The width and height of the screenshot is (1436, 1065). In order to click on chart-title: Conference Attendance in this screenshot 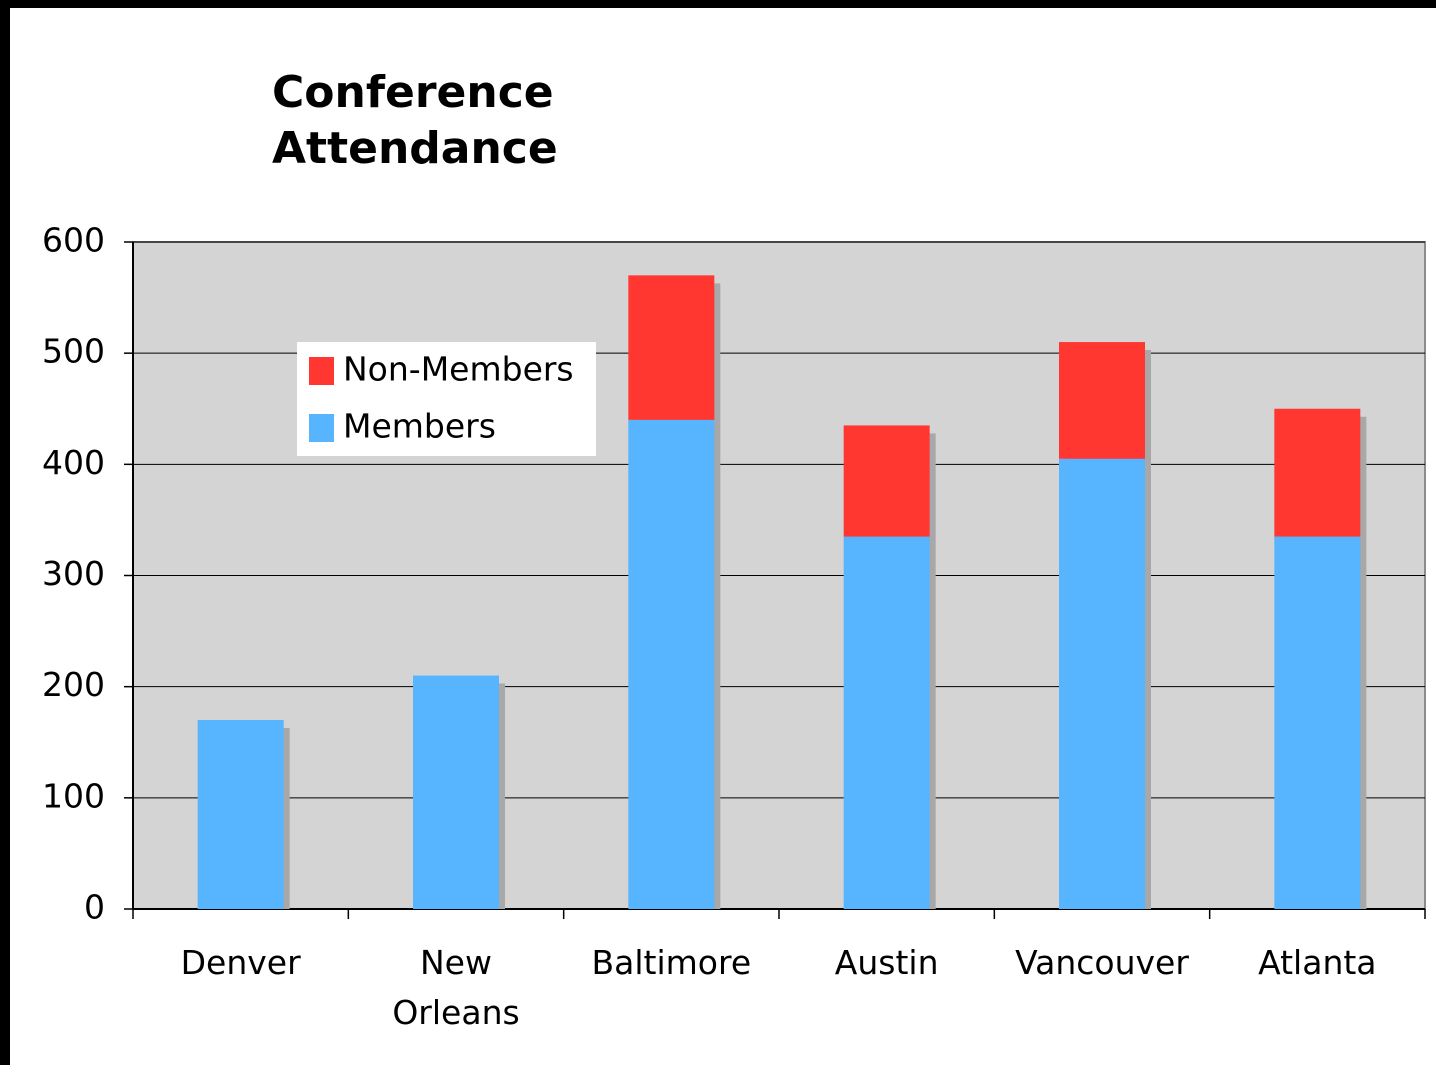, I will do `click(415, 120)`.